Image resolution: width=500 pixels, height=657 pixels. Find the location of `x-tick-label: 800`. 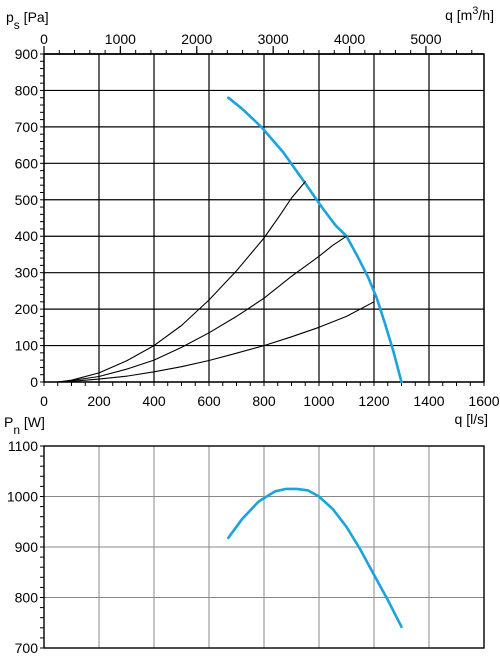

x-tick-label: 800 is located at coordinates (264, 401).